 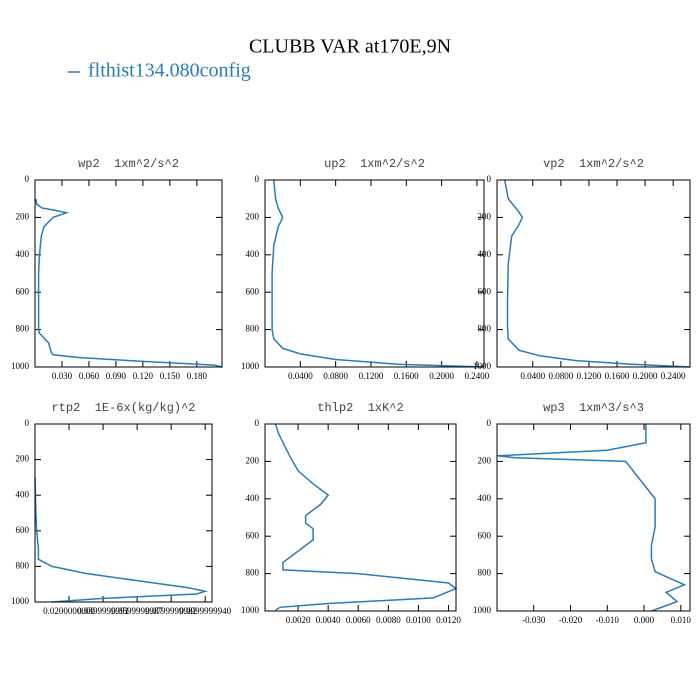 I want to click on x-tick-label: -0.020, so click(x=571, y=620).